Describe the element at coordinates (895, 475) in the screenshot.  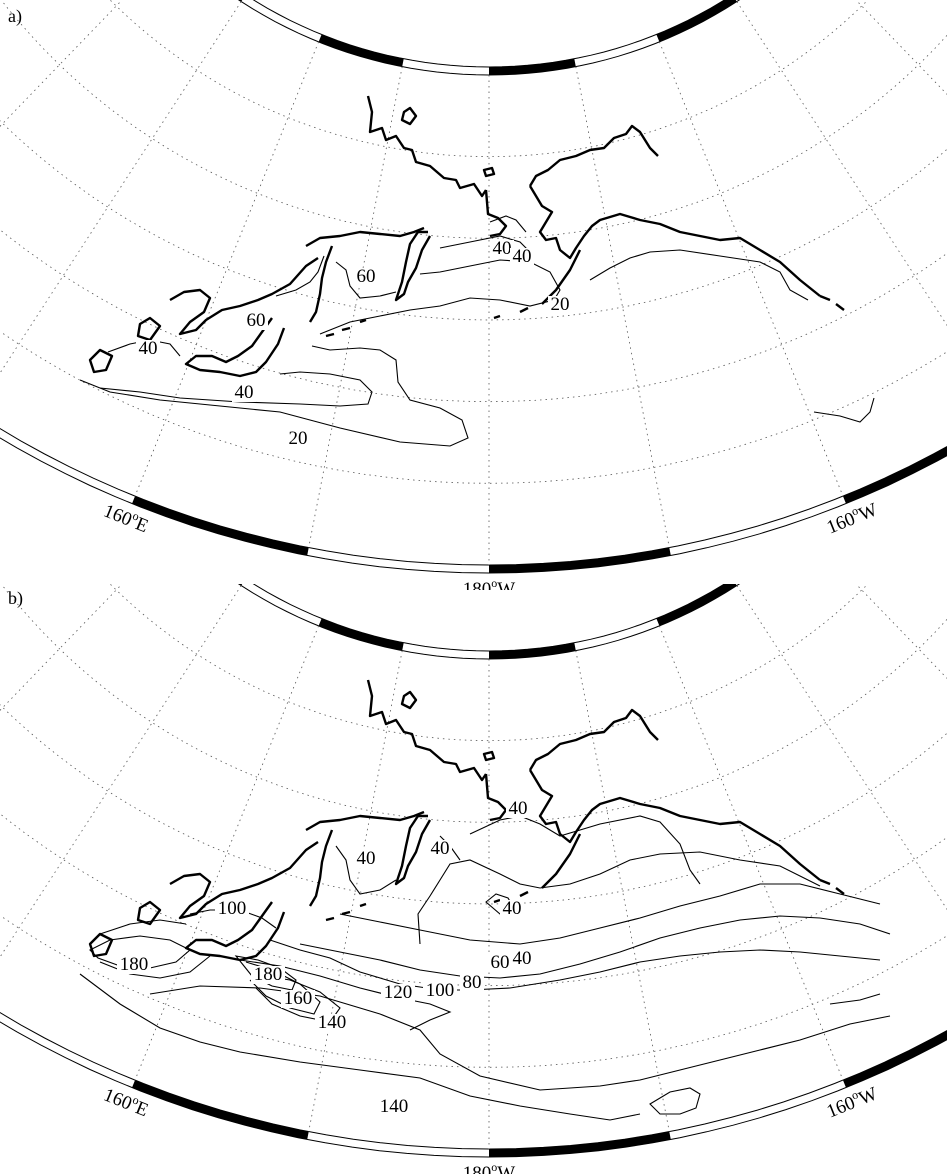
I see `frame-bottom-segment` at that location.